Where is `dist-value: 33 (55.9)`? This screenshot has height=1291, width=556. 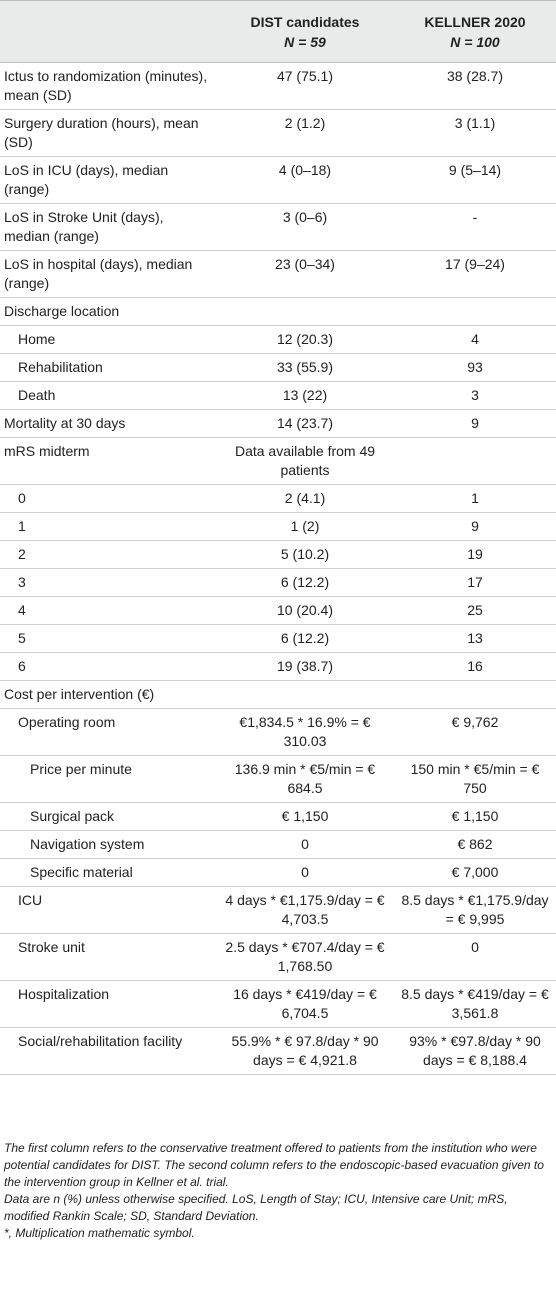
dist-value: 33 (55.9) is located at coordinates (305, 367).